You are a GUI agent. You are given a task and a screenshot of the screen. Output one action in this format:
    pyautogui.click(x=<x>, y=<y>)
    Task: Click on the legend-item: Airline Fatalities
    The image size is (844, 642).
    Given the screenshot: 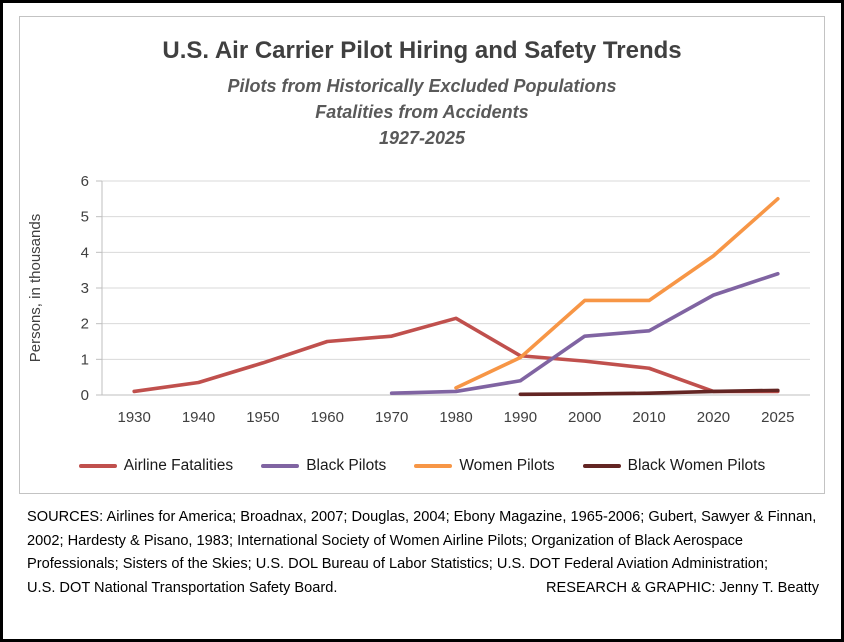 What is the action you would take?
    pyautogui.click(x=156, y=466)
    